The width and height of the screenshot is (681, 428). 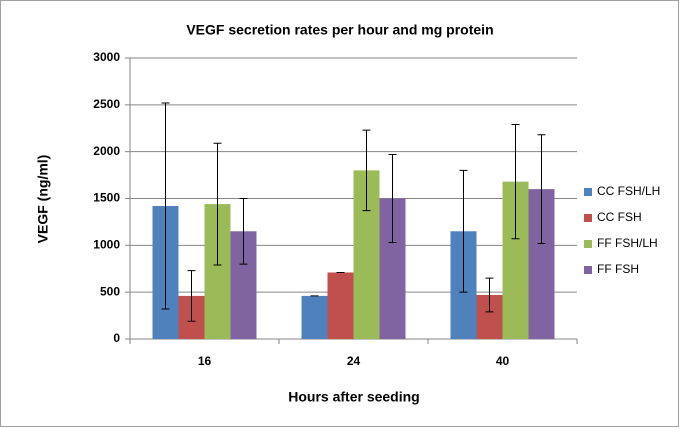 I want to click on legend-label: FF FSH, so click(x=618, y=269).